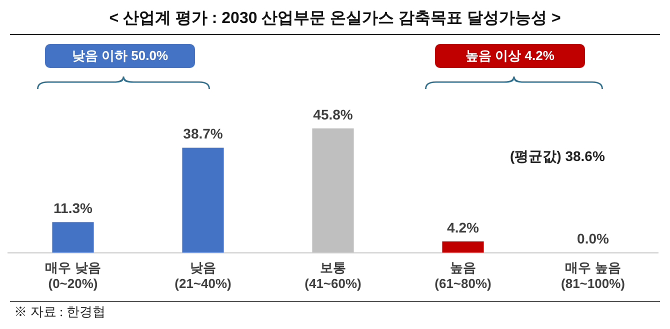  Describe the element at coordinates (333, 275) in the screenshot. I see `x-tick-label: 보통 (41~60%)` at that location.